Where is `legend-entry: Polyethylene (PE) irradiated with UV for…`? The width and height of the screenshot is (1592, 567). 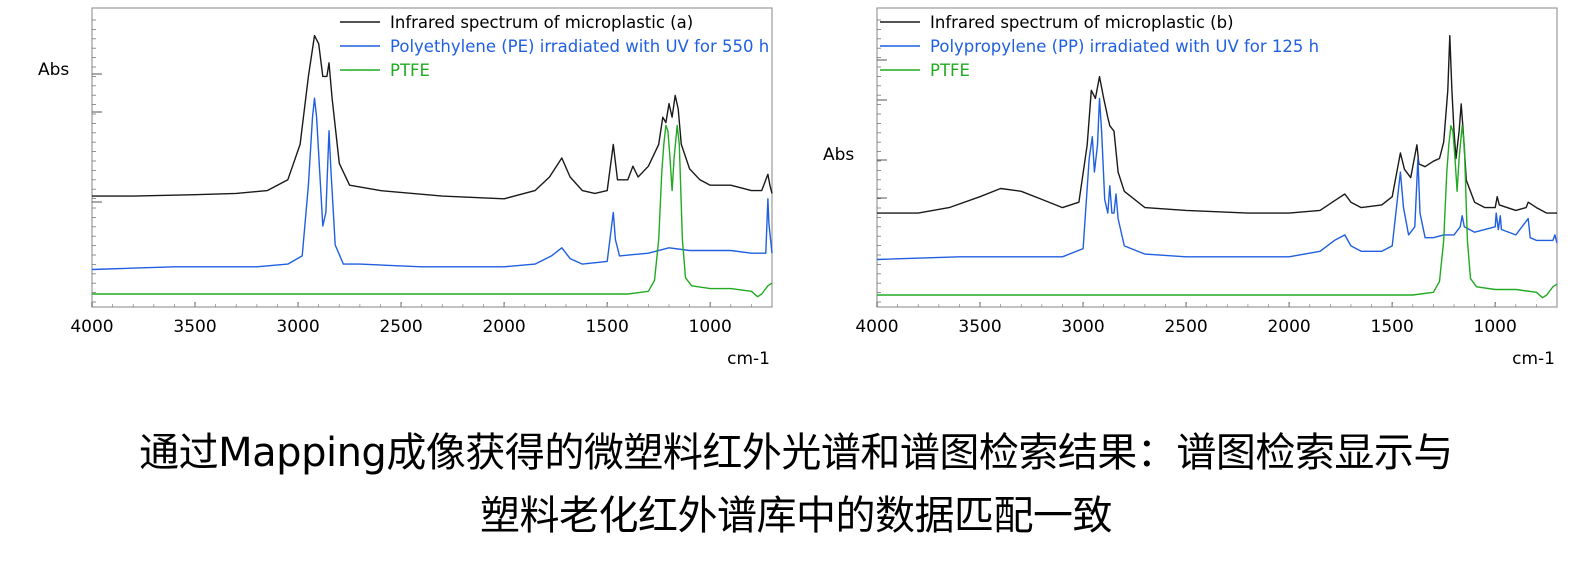
legend-entry: Polyethylene (PE) irradiated with UV for… is located at coordinates (579, 46).